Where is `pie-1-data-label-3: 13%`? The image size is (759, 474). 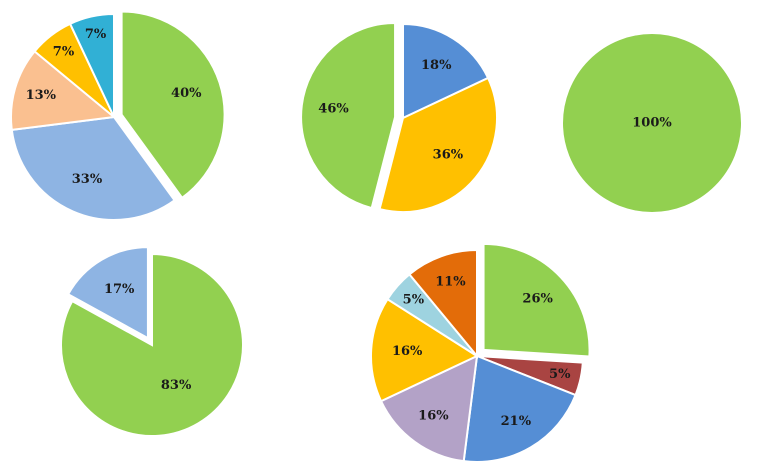 pie-1-data-label-3: 13% is located at coordinates (41, 95).